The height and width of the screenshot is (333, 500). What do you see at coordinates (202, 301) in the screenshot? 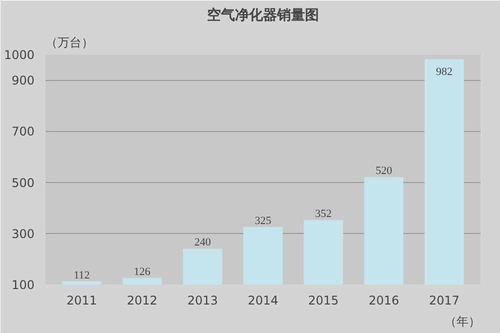
I see `x-tick-label: 2013` at bounding box center [202, 301].